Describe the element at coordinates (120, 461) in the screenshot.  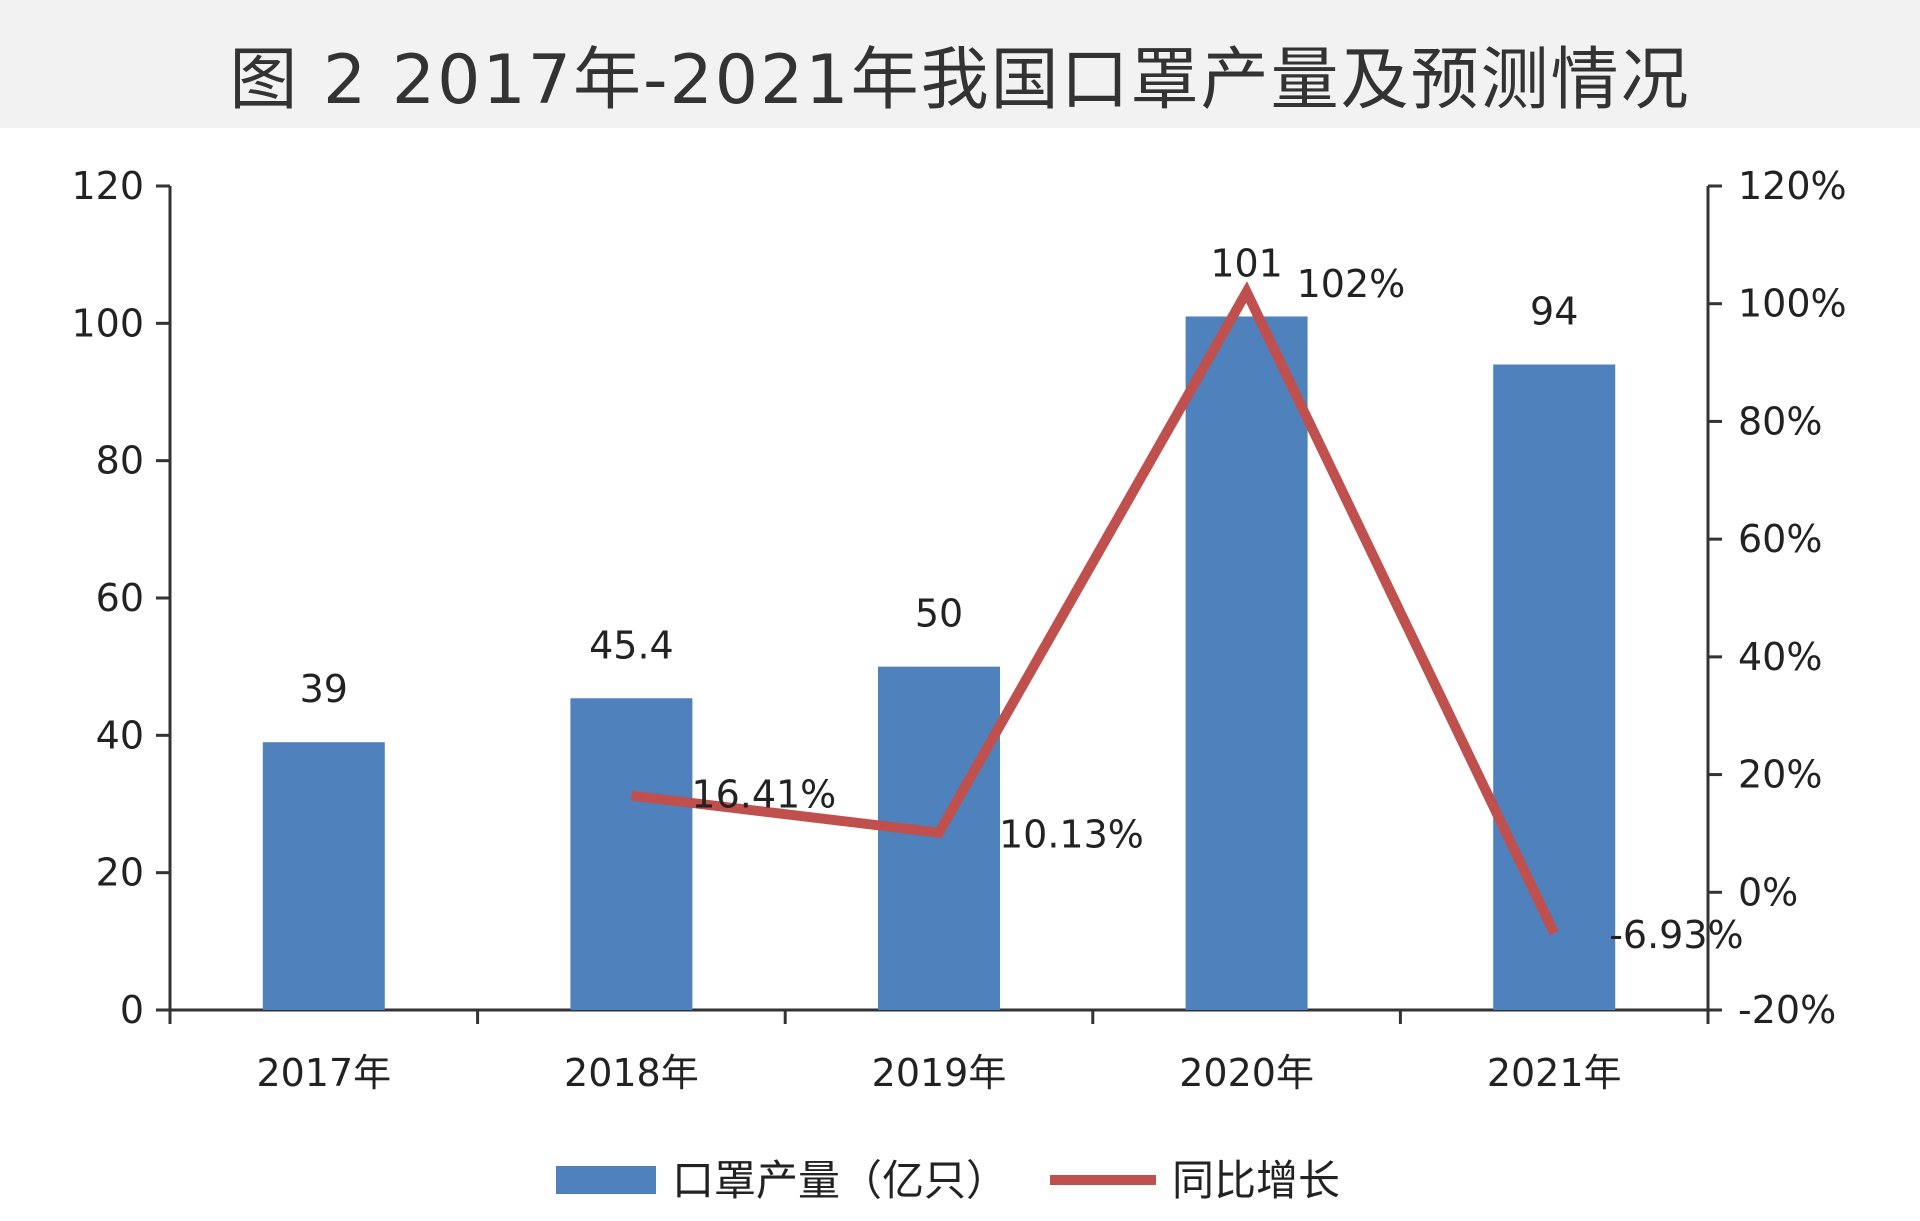
I see `left-tick-label: 80` at that location.